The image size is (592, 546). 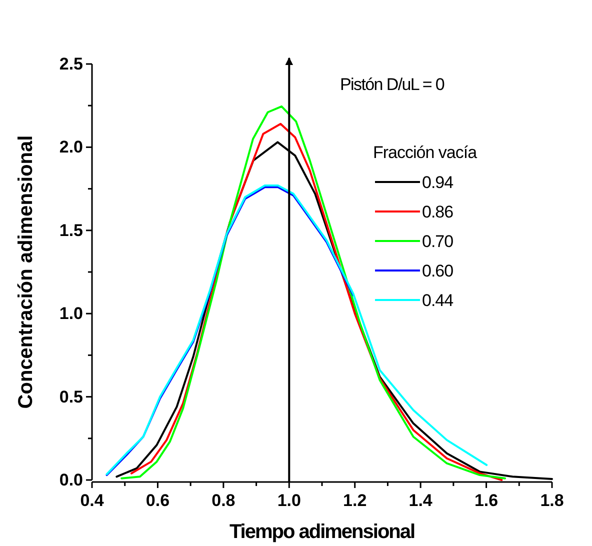 I want to click on y-tick-label: 0.5, so click(x=71, y=396).